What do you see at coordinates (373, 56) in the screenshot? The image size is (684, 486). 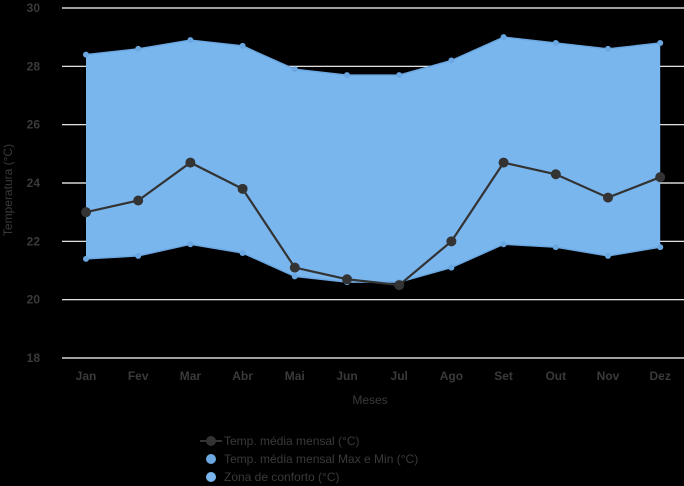 I see `max-temperature-edge` at bounding box center [373, 56].